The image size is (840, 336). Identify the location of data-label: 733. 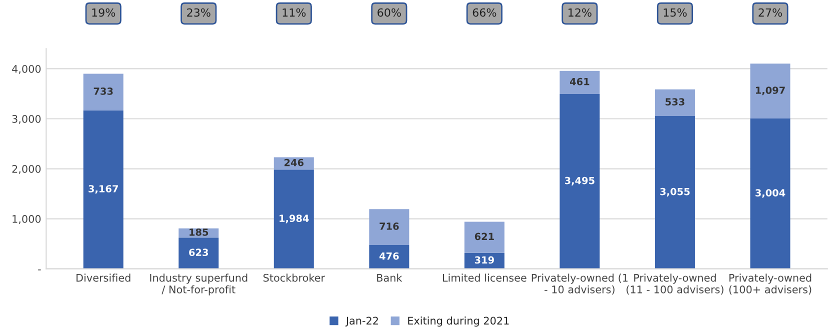
(103, 91).